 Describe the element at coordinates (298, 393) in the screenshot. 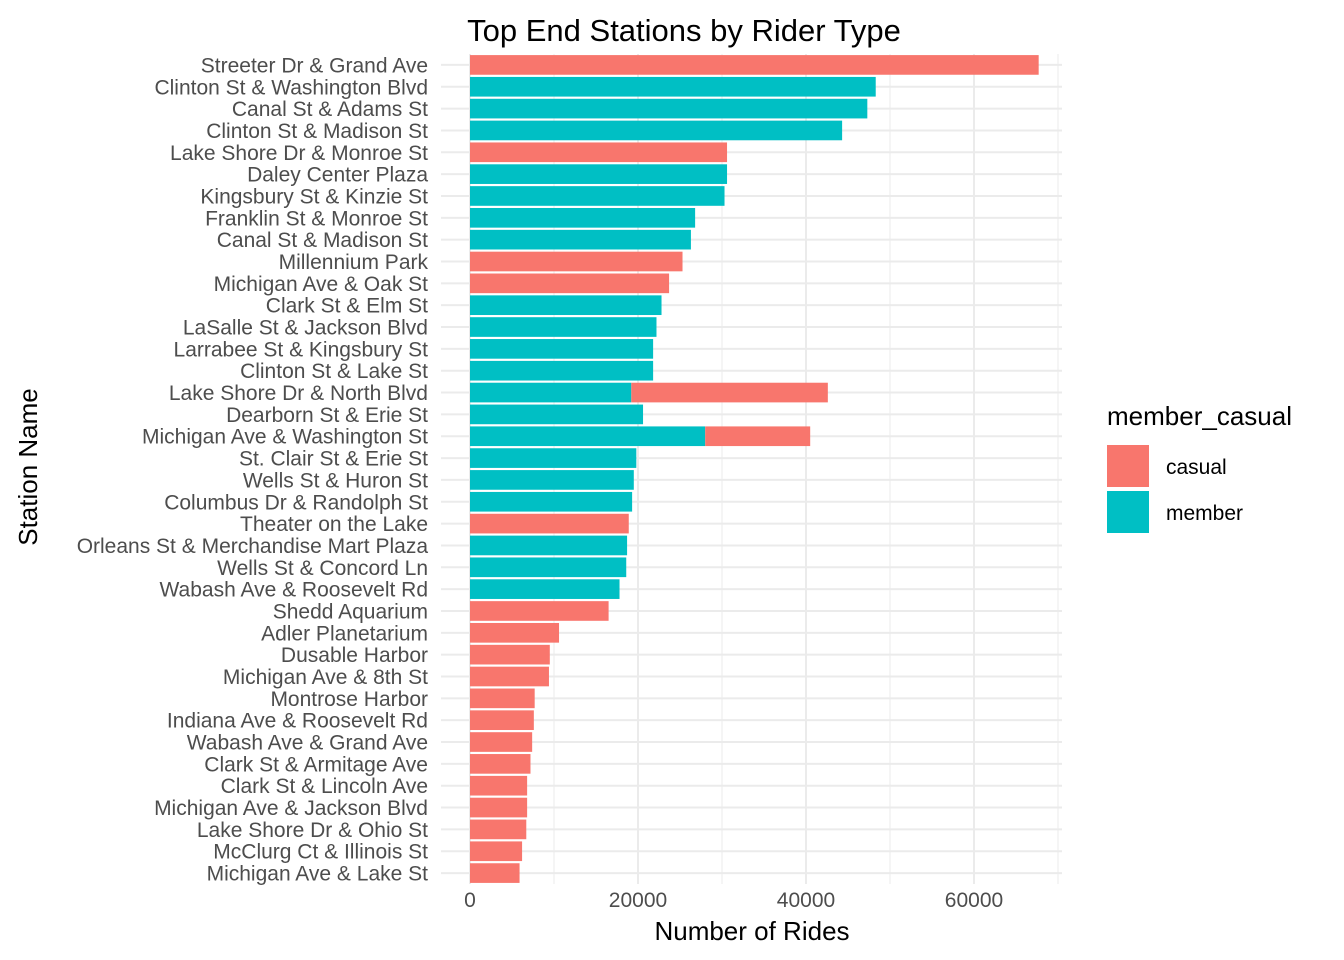

I see `y-tick-label: Lake Shore Dr & North Blvd` at that location.